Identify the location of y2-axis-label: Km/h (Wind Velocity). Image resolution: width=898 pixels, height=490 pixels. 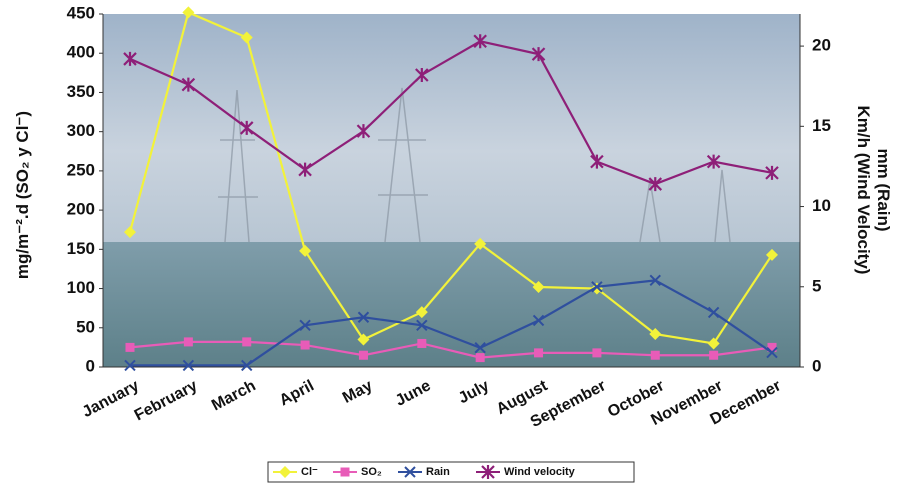
(863, 190).